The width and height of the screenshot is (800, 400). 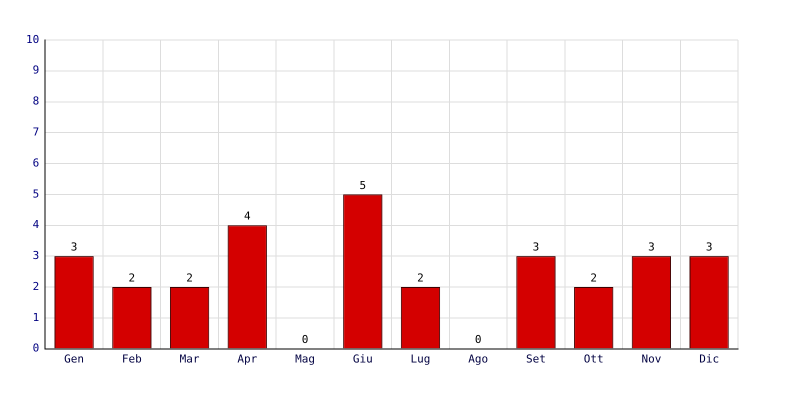 I want to click on y-tick-label: 6, so click(x=36, y=163).